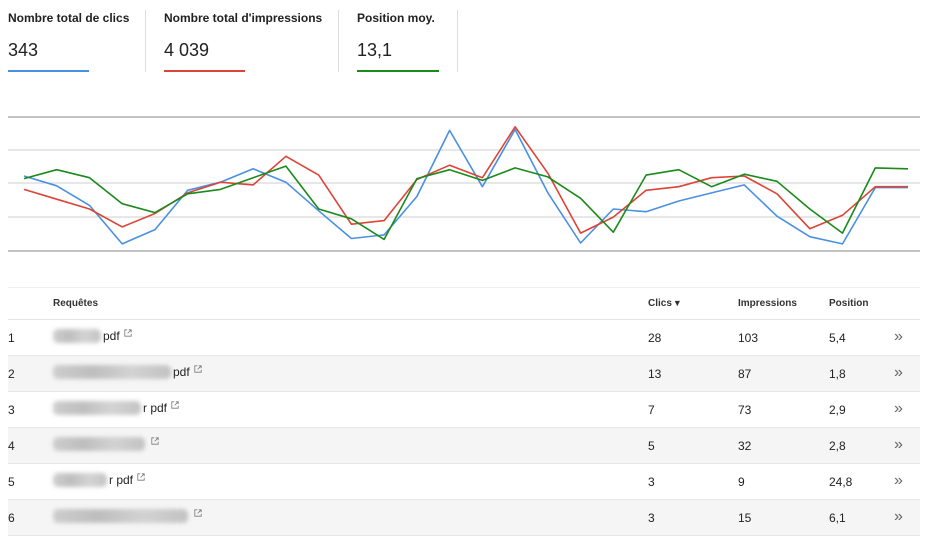 The image size is (945, 536). What do you see at coordinates (464, 446) in the screenshot?
I see `table-row: 4 5 32 2,8 »` at bounding box center [464, 446].